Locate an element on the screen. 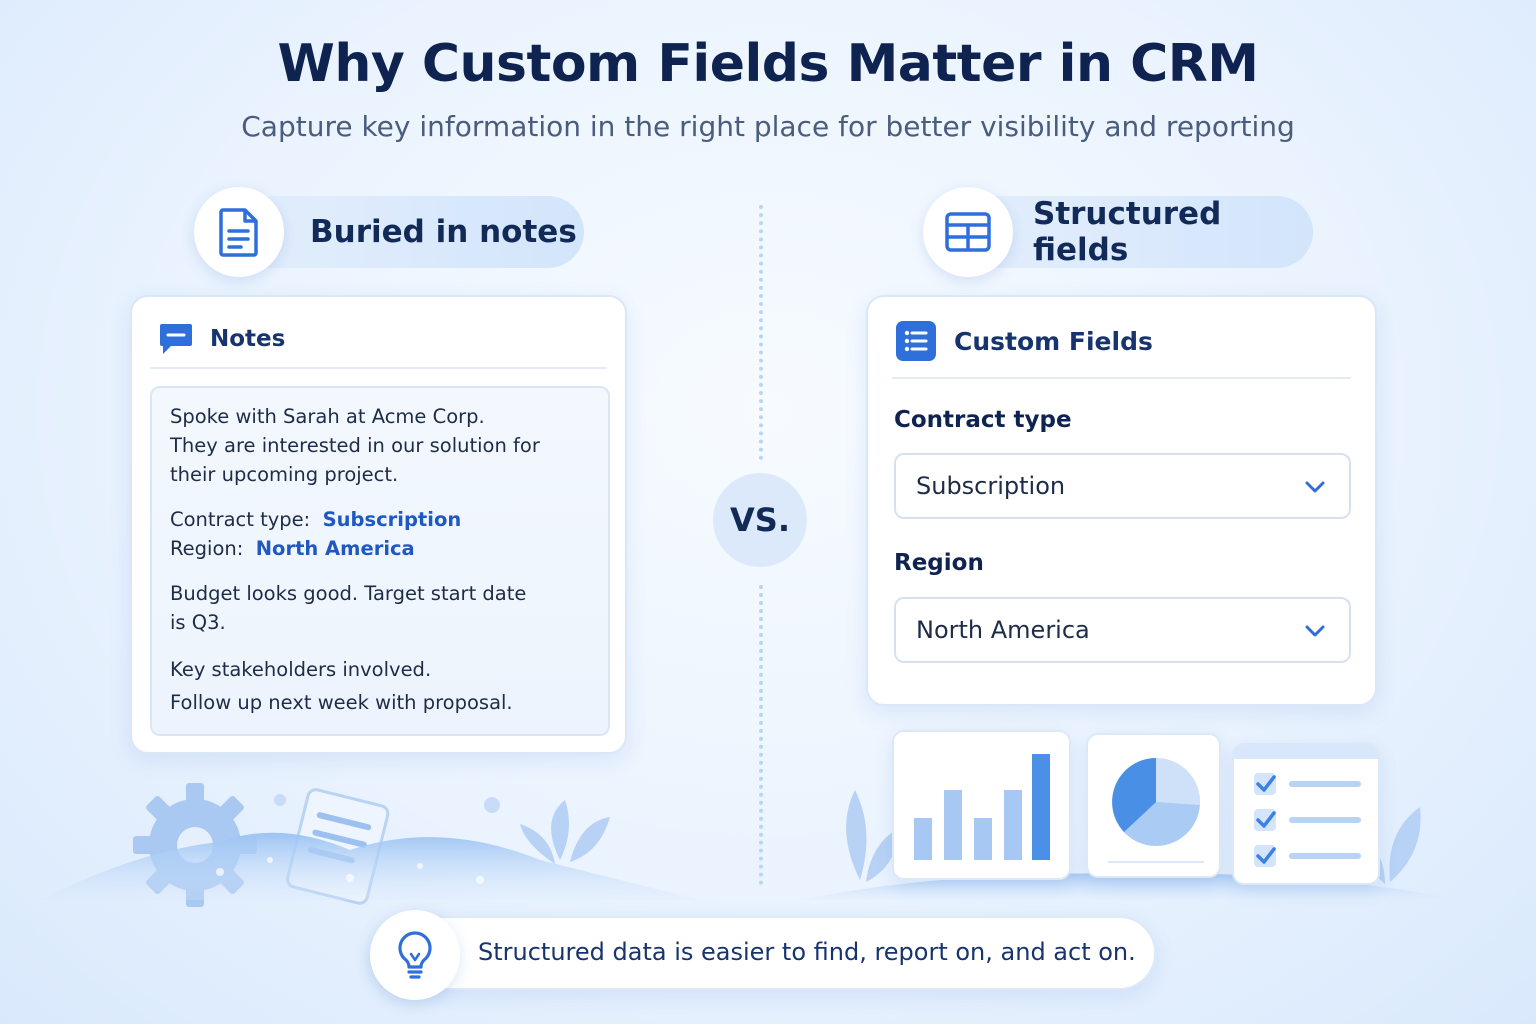 The image size is (1536, 1024). leaf-icon is located at coordinates (565, 832).